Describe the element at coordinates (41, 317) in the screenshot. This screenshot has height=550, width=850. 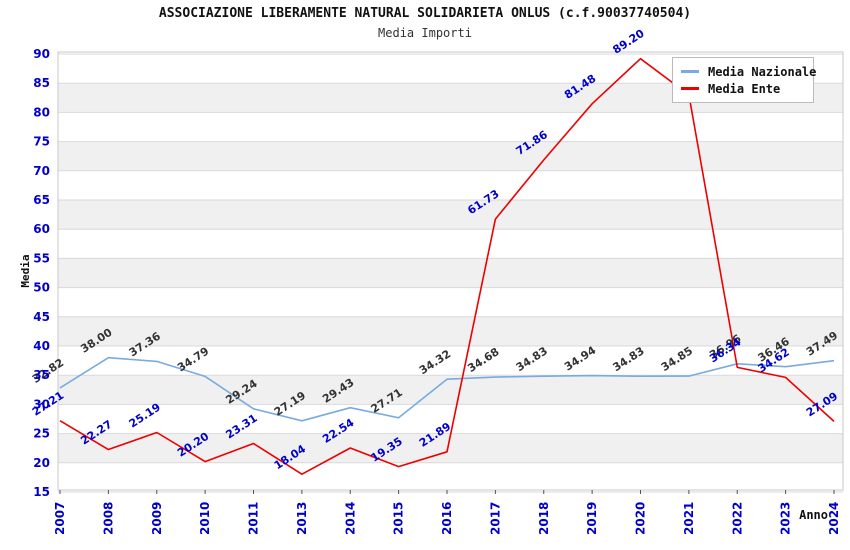
I see `y-tick-label: 45` at that location.